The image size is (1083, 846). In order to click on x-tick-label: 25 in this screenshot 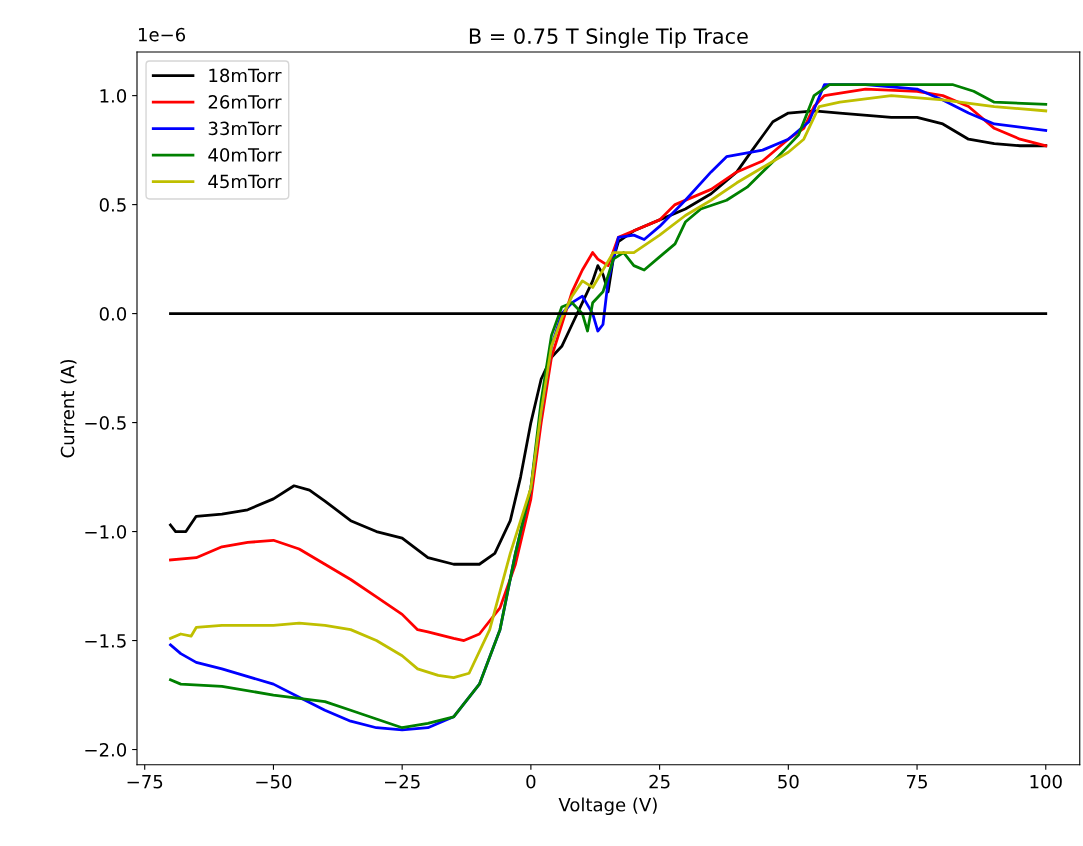, I will do `click(659, 781)`.